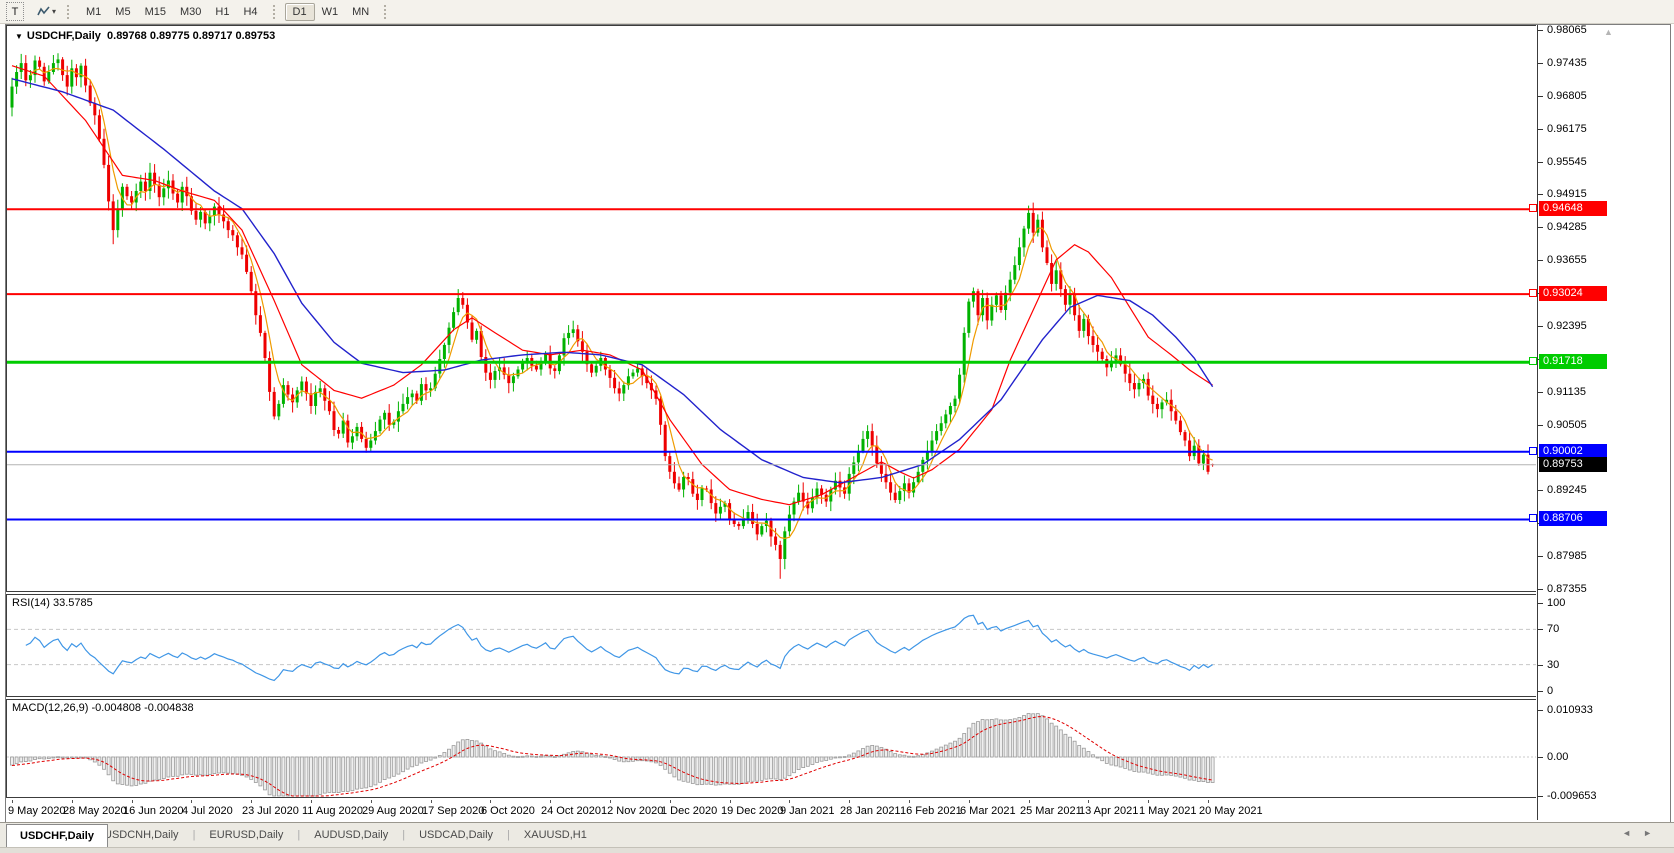  What do you see at coordinates (1567, 63) in the screenshot?
I see `price-tick-label: 0.97435` at bounding box center [1567, 63].